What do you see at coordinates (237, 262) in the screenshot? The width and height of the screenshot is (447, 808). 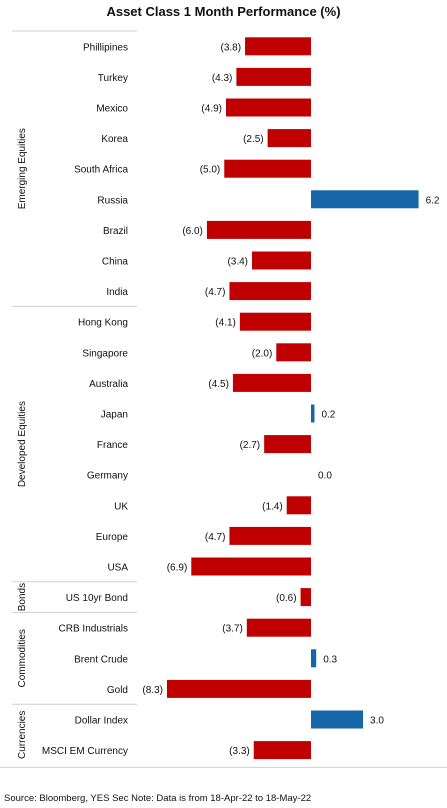 I see `data-label: (3.4)` at bounding box center [237, 262].